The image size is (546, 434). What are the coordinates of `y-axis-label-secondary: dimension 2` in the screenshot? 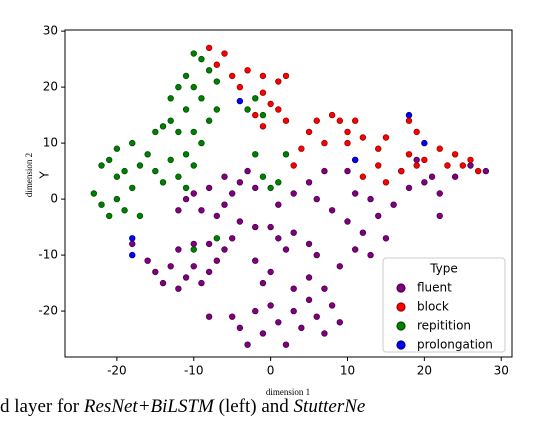 It's located at (29, 175).